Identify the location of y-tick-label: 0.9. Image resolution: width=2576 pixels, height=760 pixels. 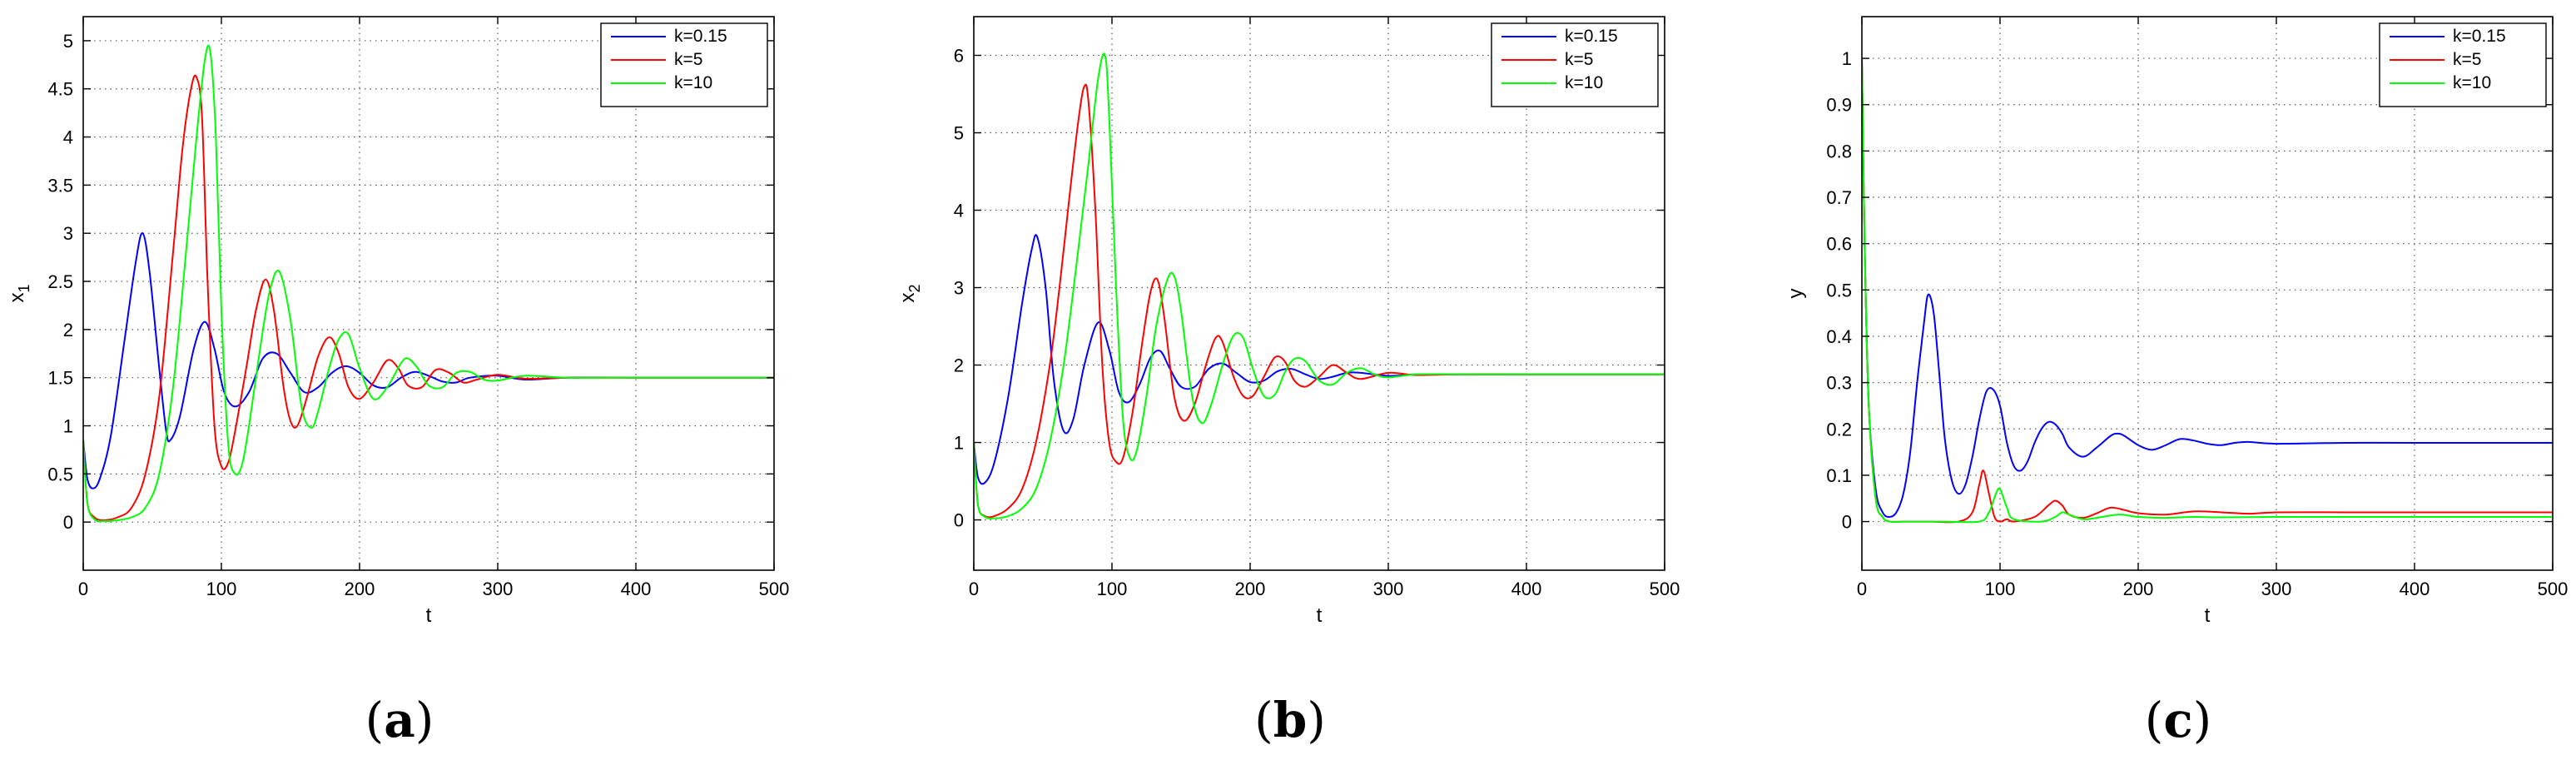
(1839, 105).